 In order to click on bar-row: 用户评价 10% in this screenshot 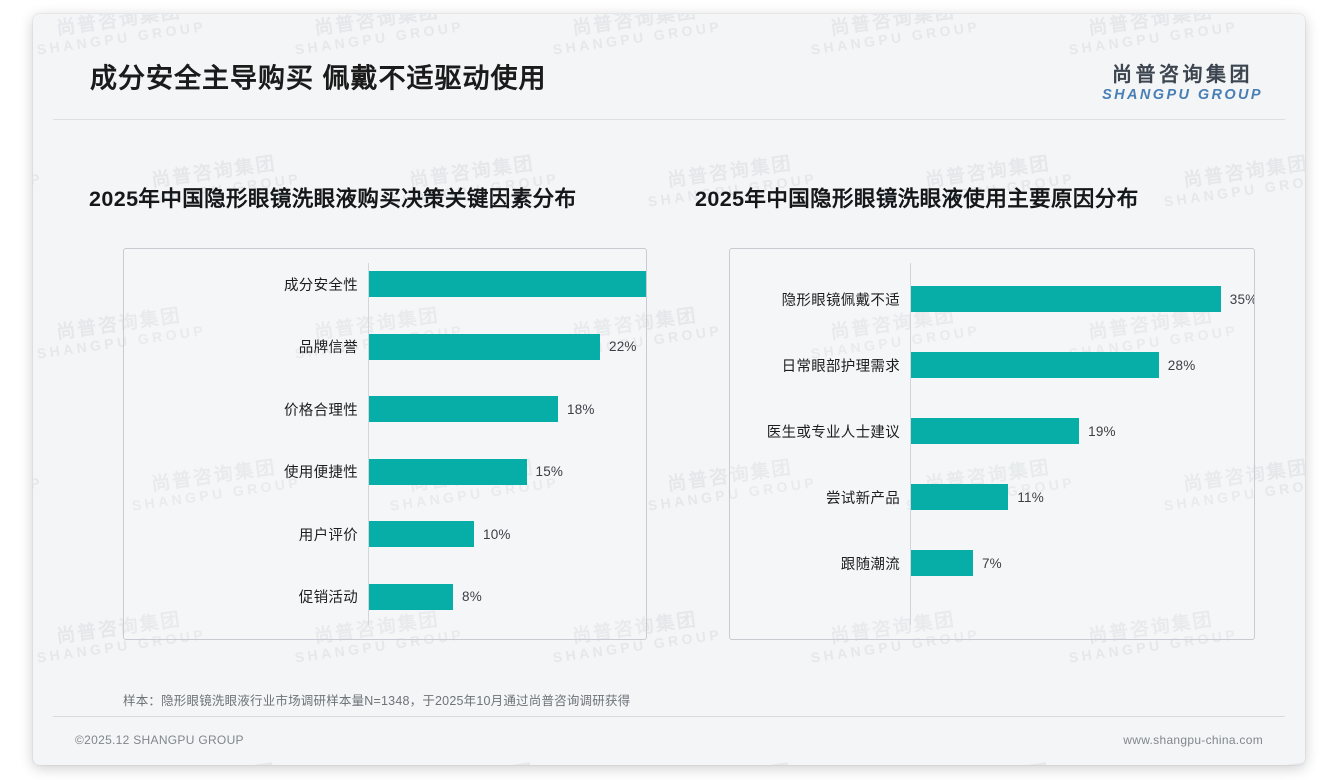, I will do `click(385, 534)`.